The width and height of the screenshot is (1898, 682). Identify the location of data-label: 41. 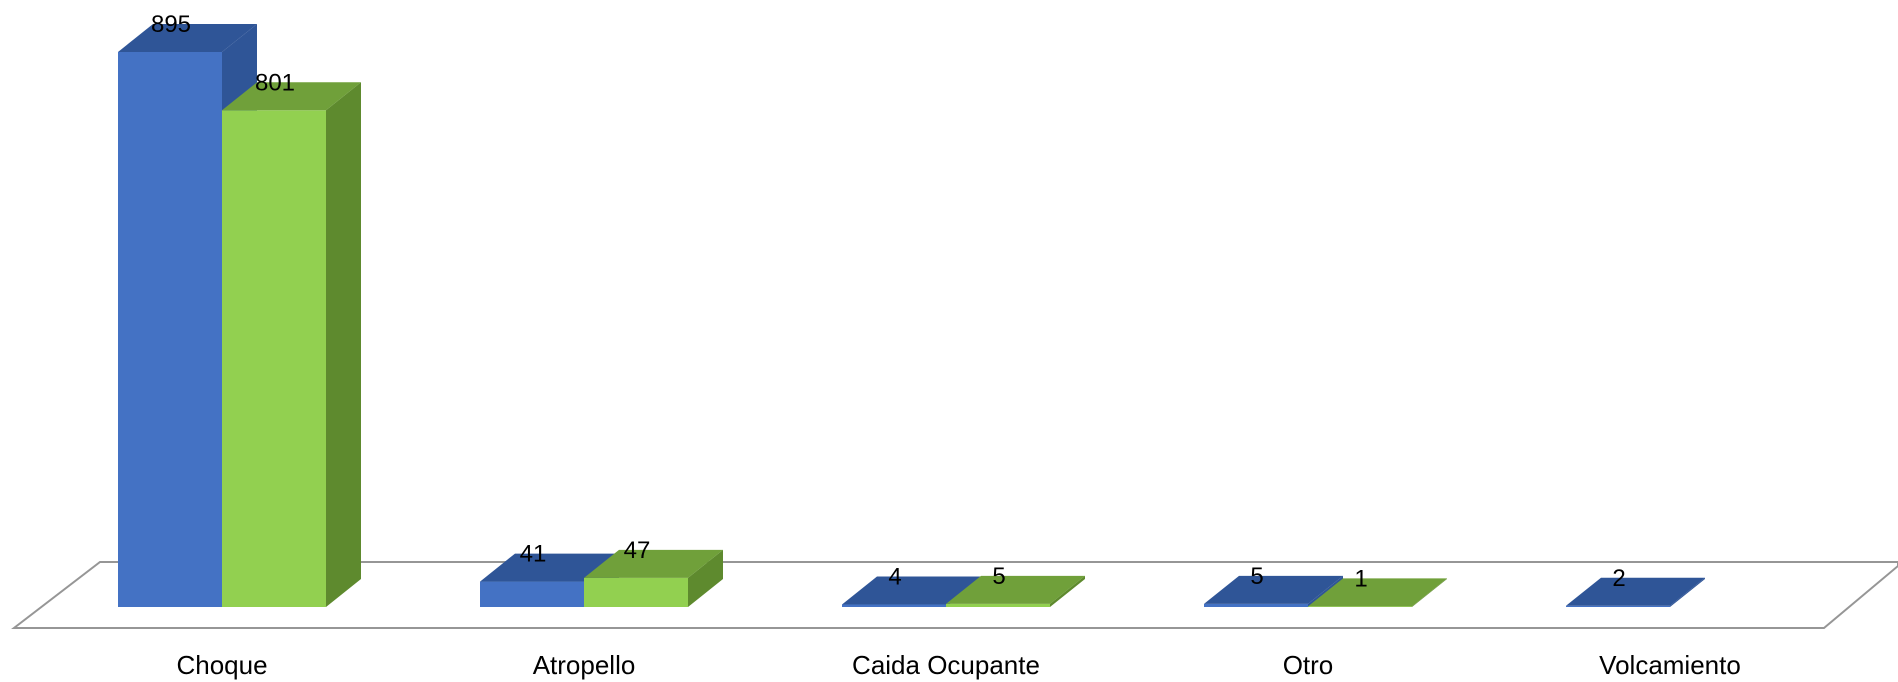
(533, 554).